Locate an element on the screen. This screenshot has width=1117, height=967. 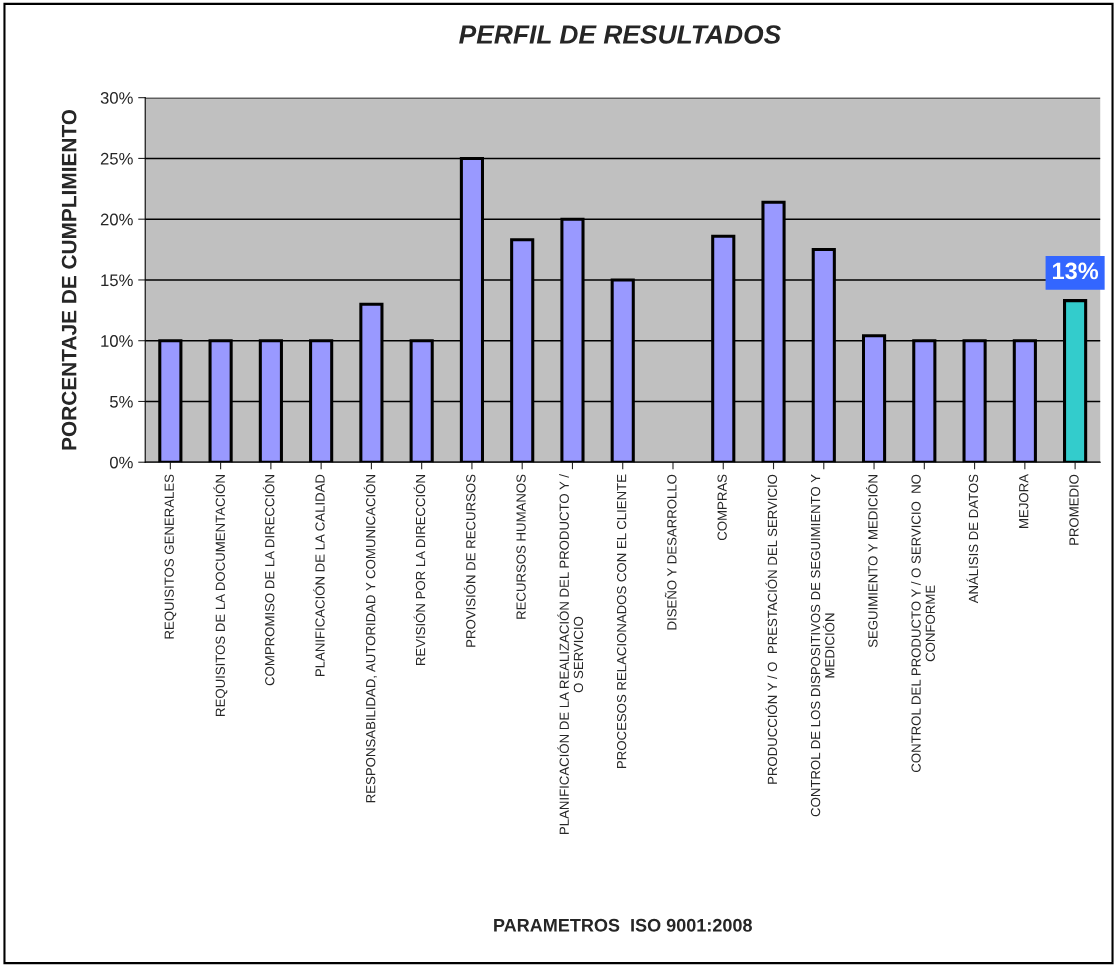
data-label: 13% is located at coordinates (1075, 271).